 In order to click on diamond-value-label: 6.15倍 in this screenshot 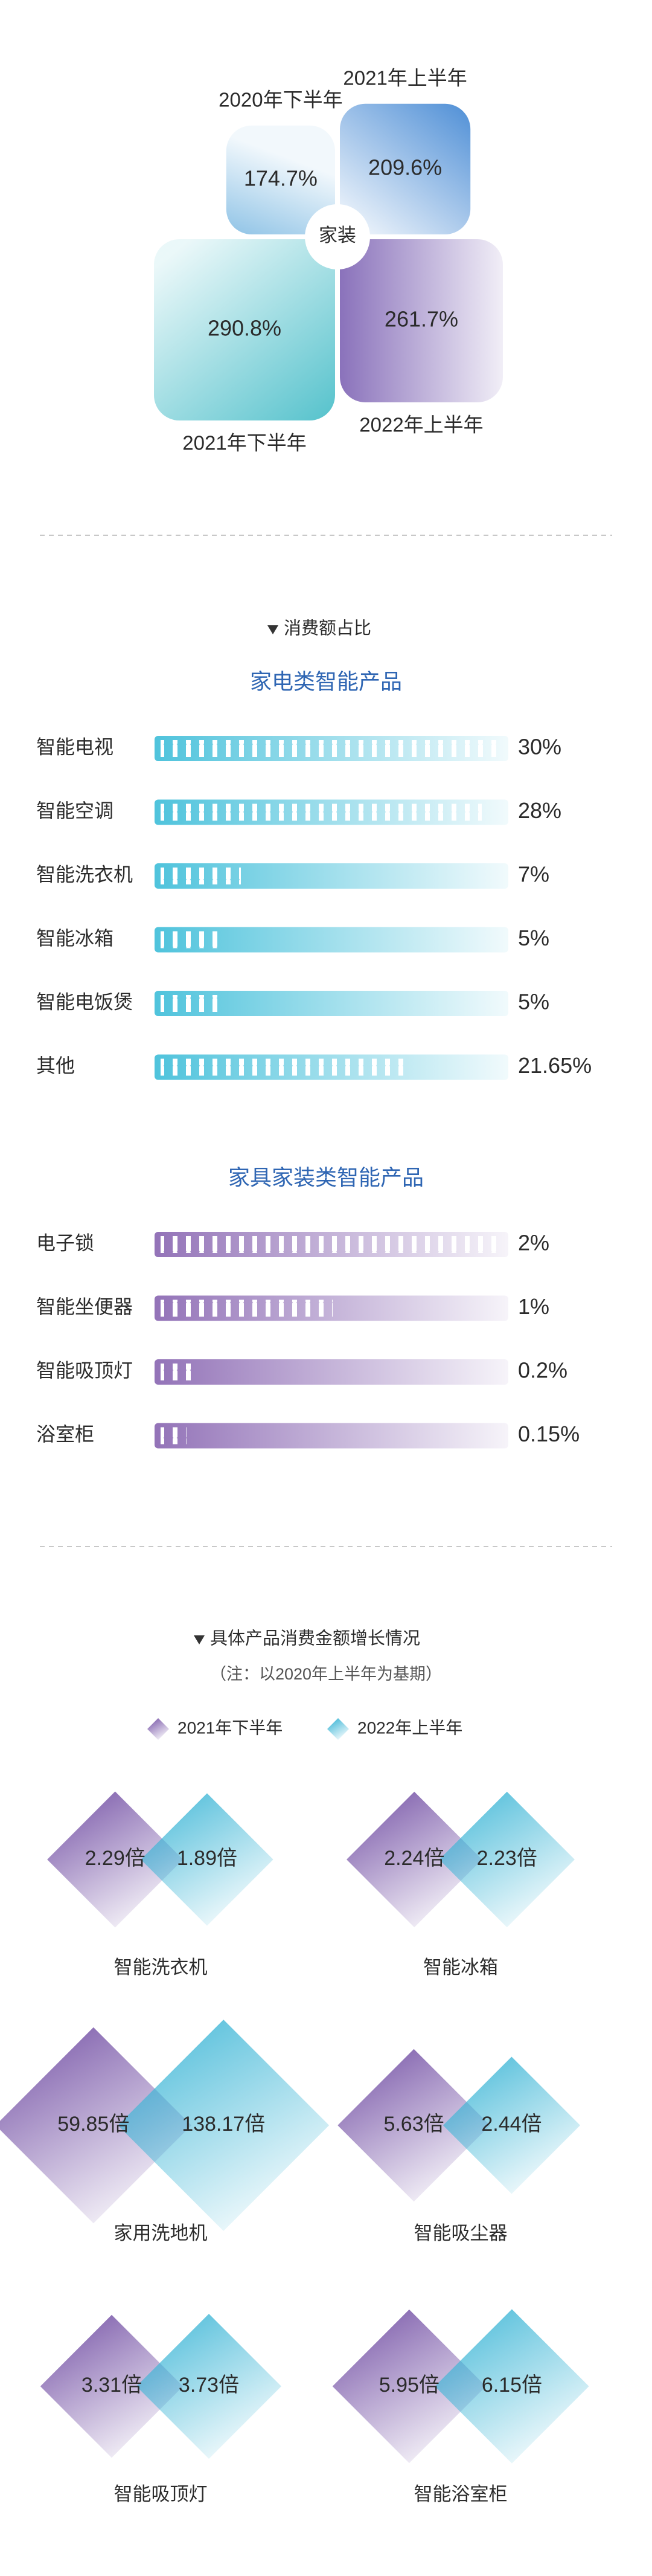, I will do `click(512, 2385)`.